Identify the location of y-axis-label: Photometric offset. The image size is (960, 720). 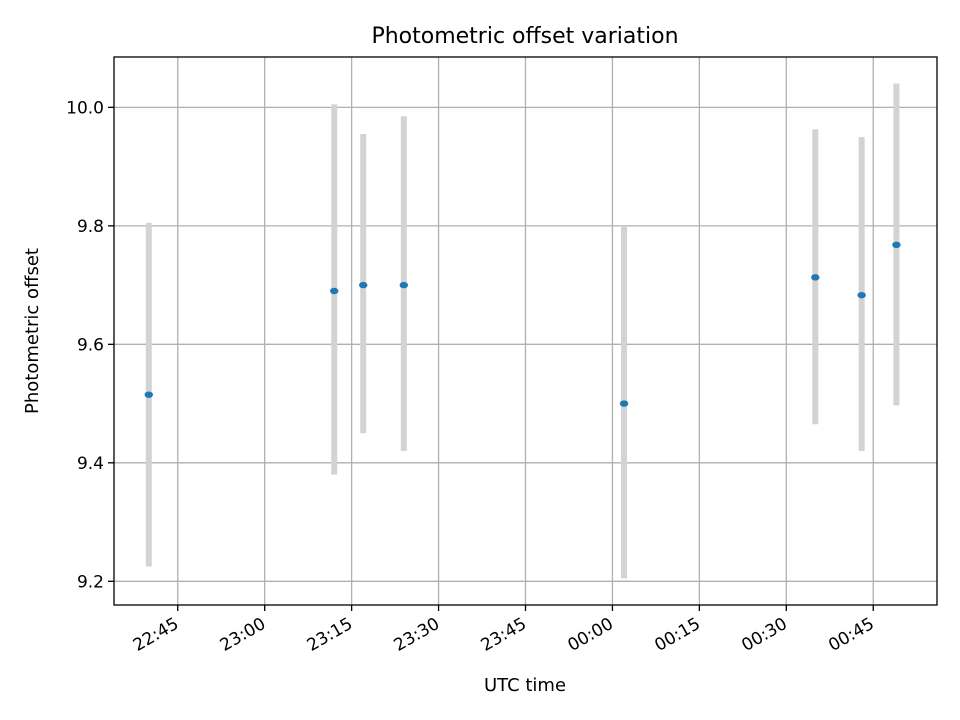
(32, 331).